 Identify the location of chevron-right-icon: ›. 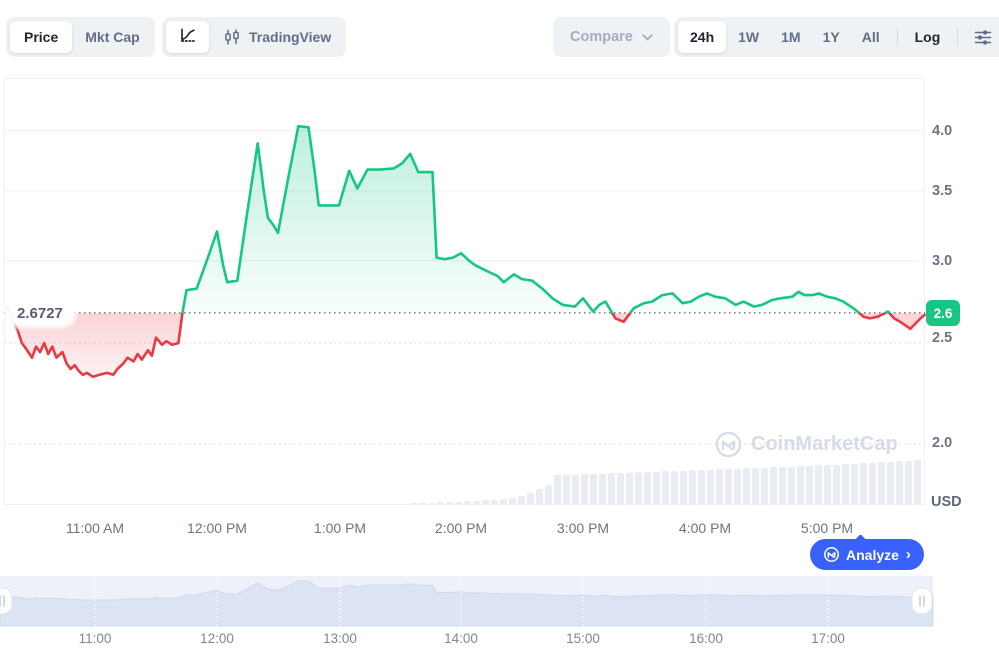
(908, 554).